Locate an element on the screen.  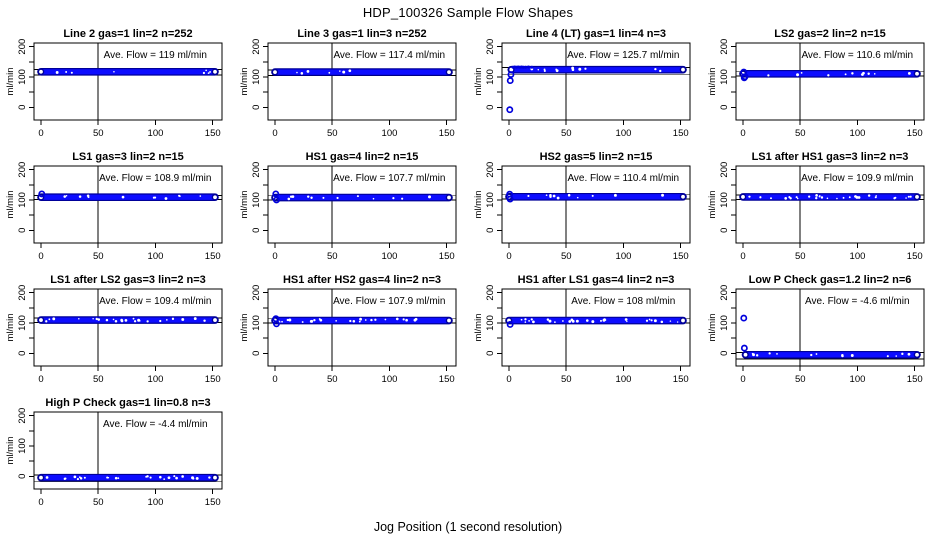
ave-flow-annotation: Ave. Flow = -4.6 ml/min is located at coordinates (857, 301).